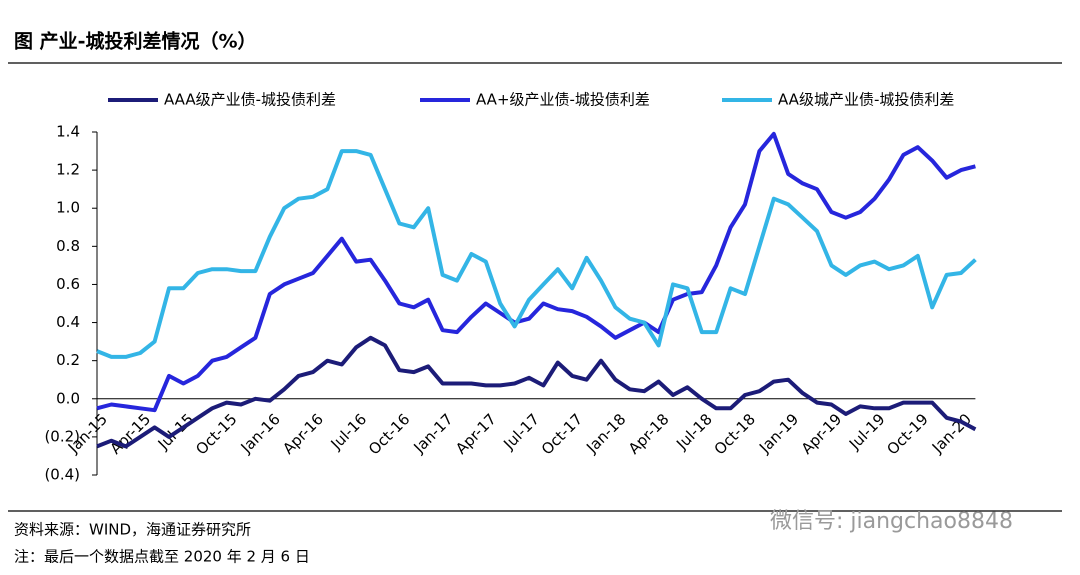  Describe the element at coordinates (778, 433) in the screenshot. I see `x-tick-label: Jan-19` at that location.